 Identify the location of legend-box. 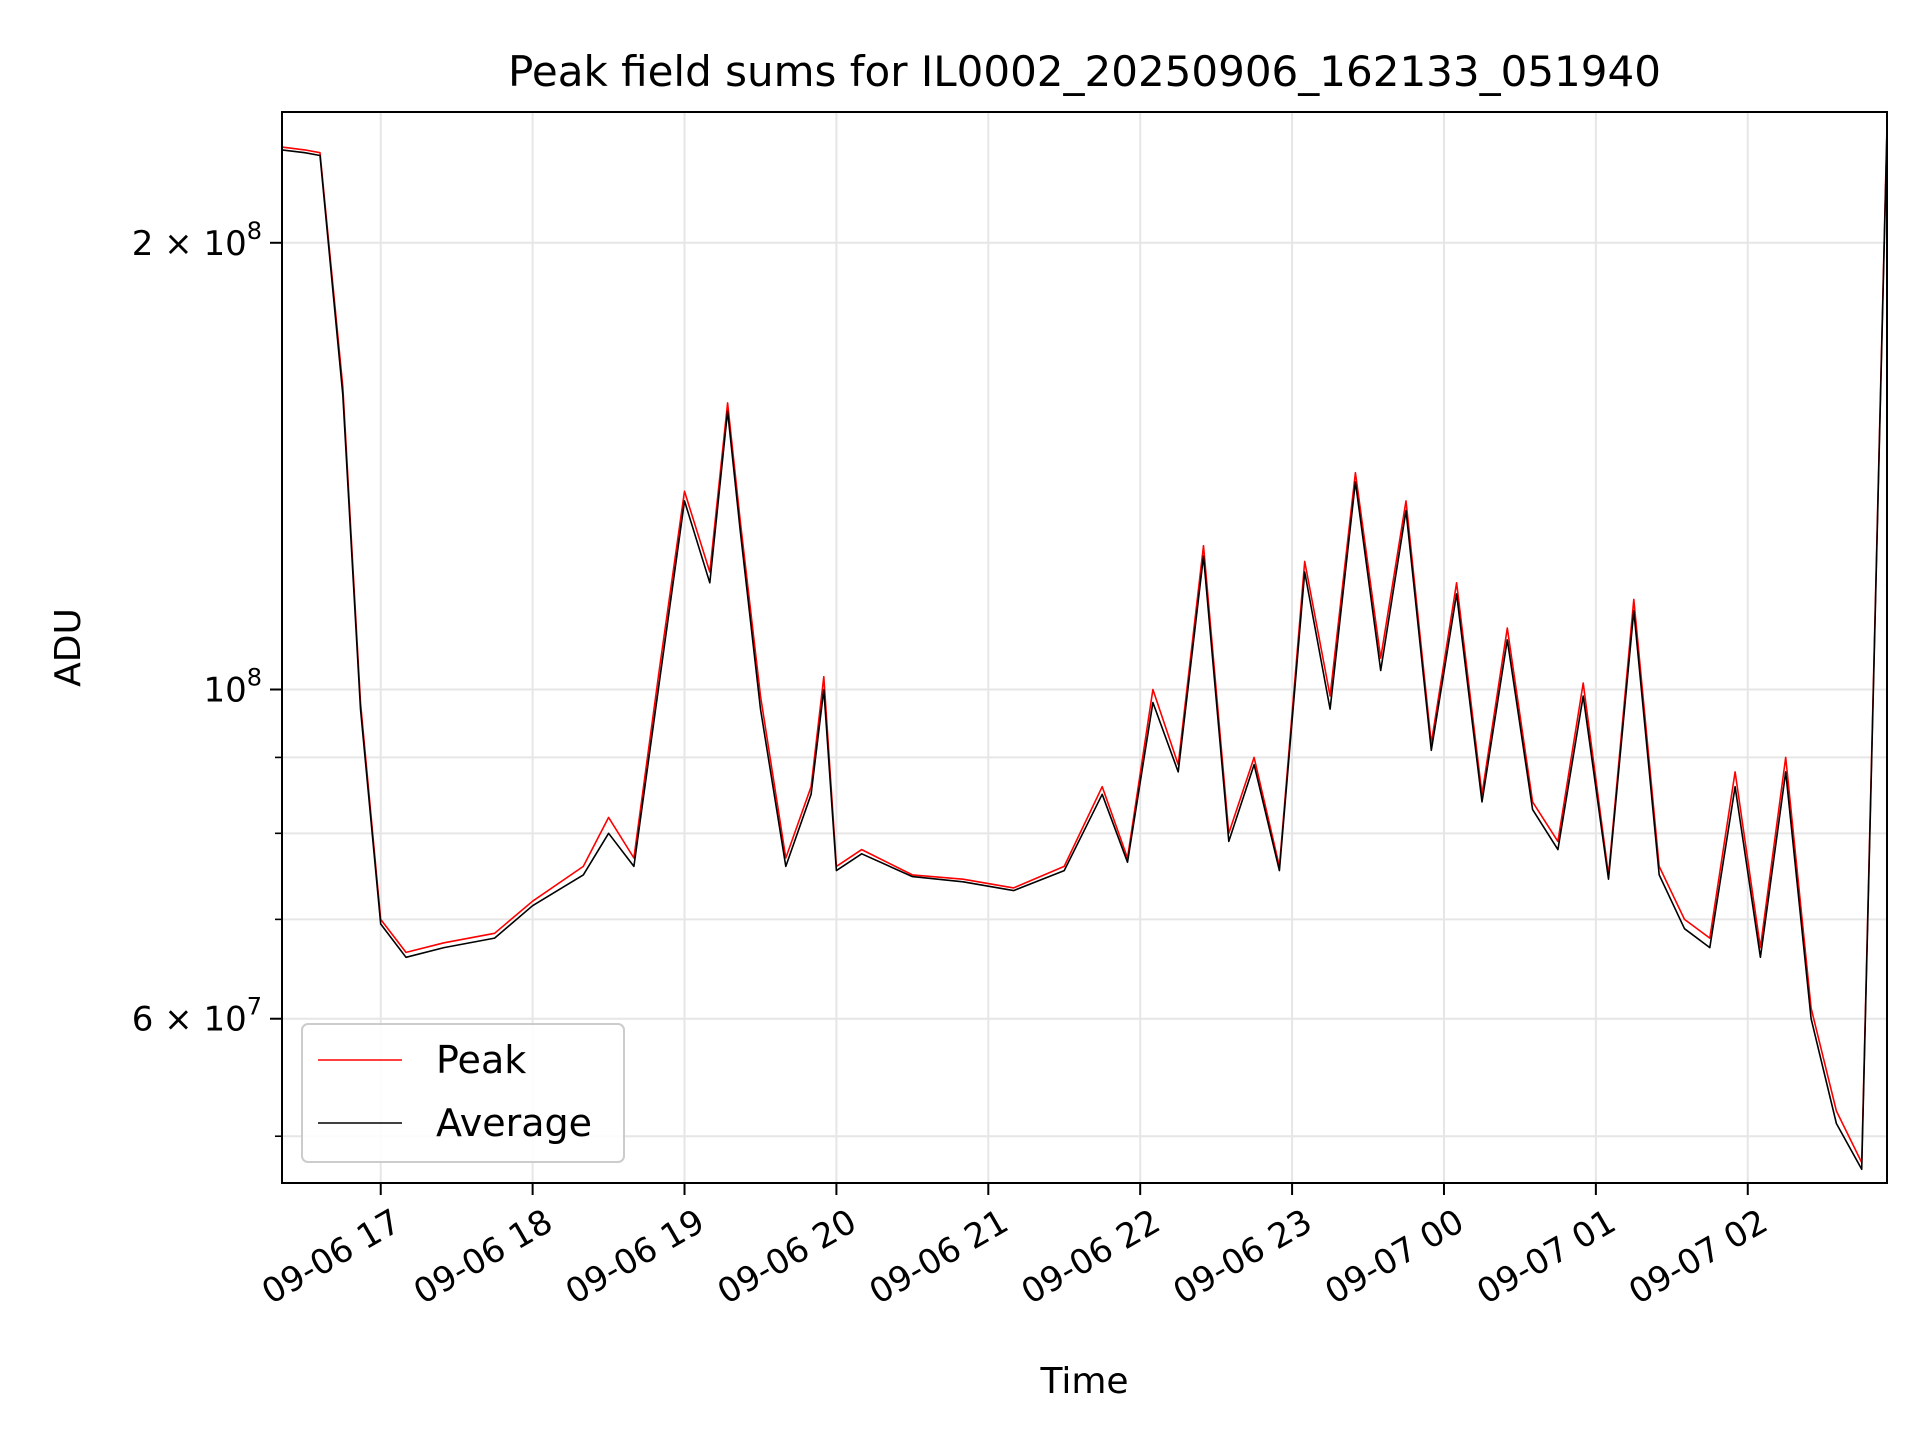
(463, 1093).